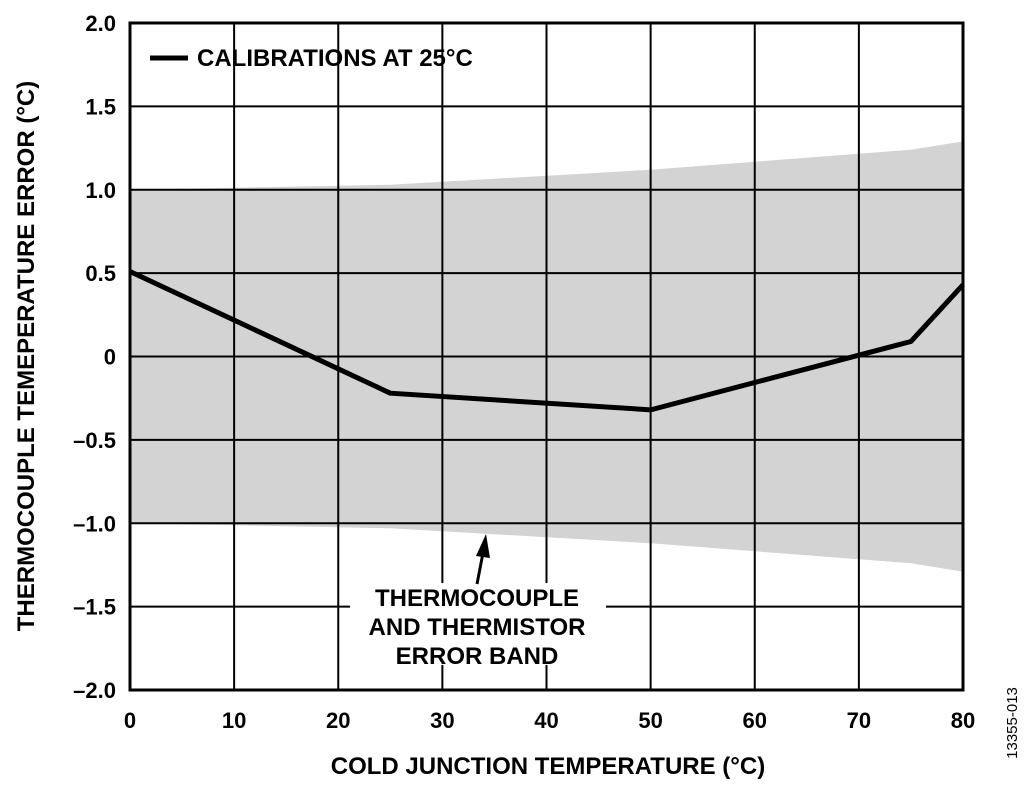 The width and height of the screenshot is (1024, 788). What do you see at coordinates (94, 523) in the screenshot?
I see `y-tick-label: –1.0` at bounding box center [94, 523].